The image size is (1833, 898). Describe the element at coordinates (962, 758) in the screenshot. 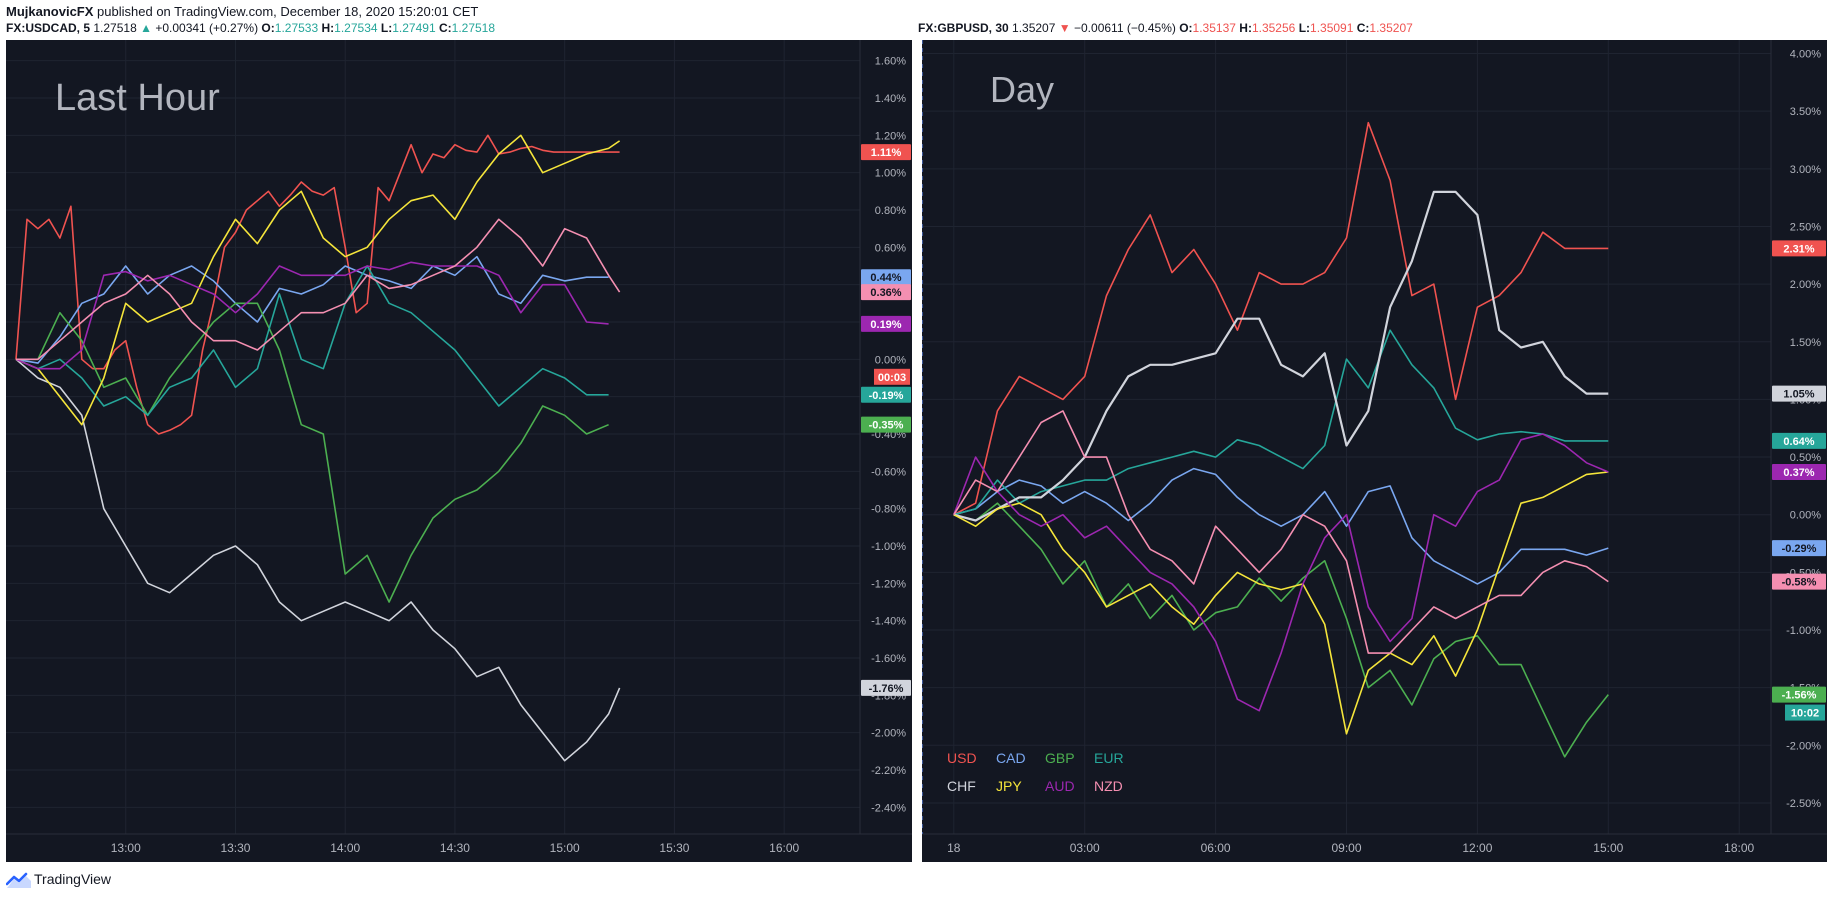

I see `legend-item-usd: USD` at that location.